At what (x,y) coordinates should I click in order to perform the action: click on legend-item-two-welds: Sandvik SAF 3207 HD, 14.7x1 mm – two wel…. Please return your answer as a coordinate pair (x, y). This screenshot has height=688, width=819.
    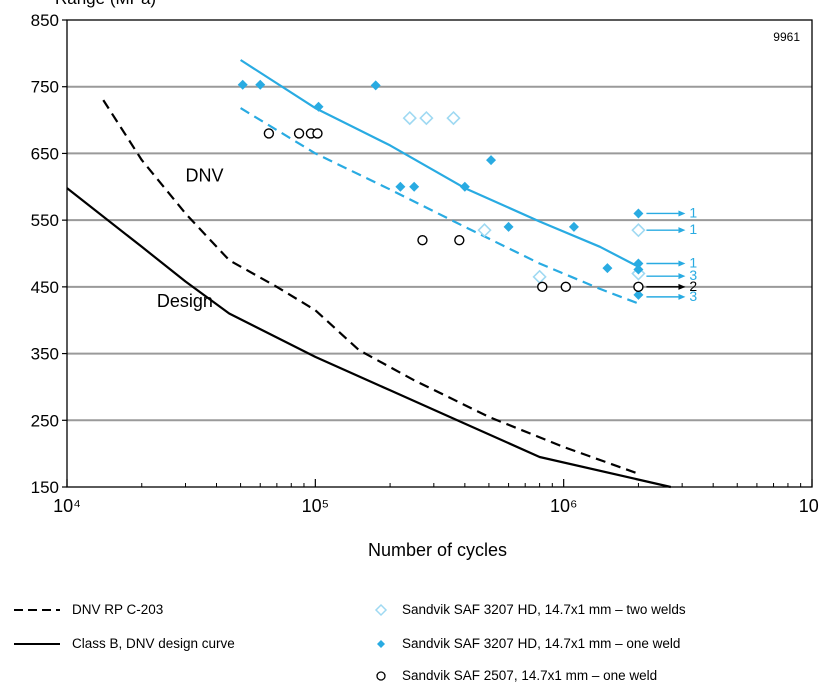
    Looking at the image, I should click on (528, 609).